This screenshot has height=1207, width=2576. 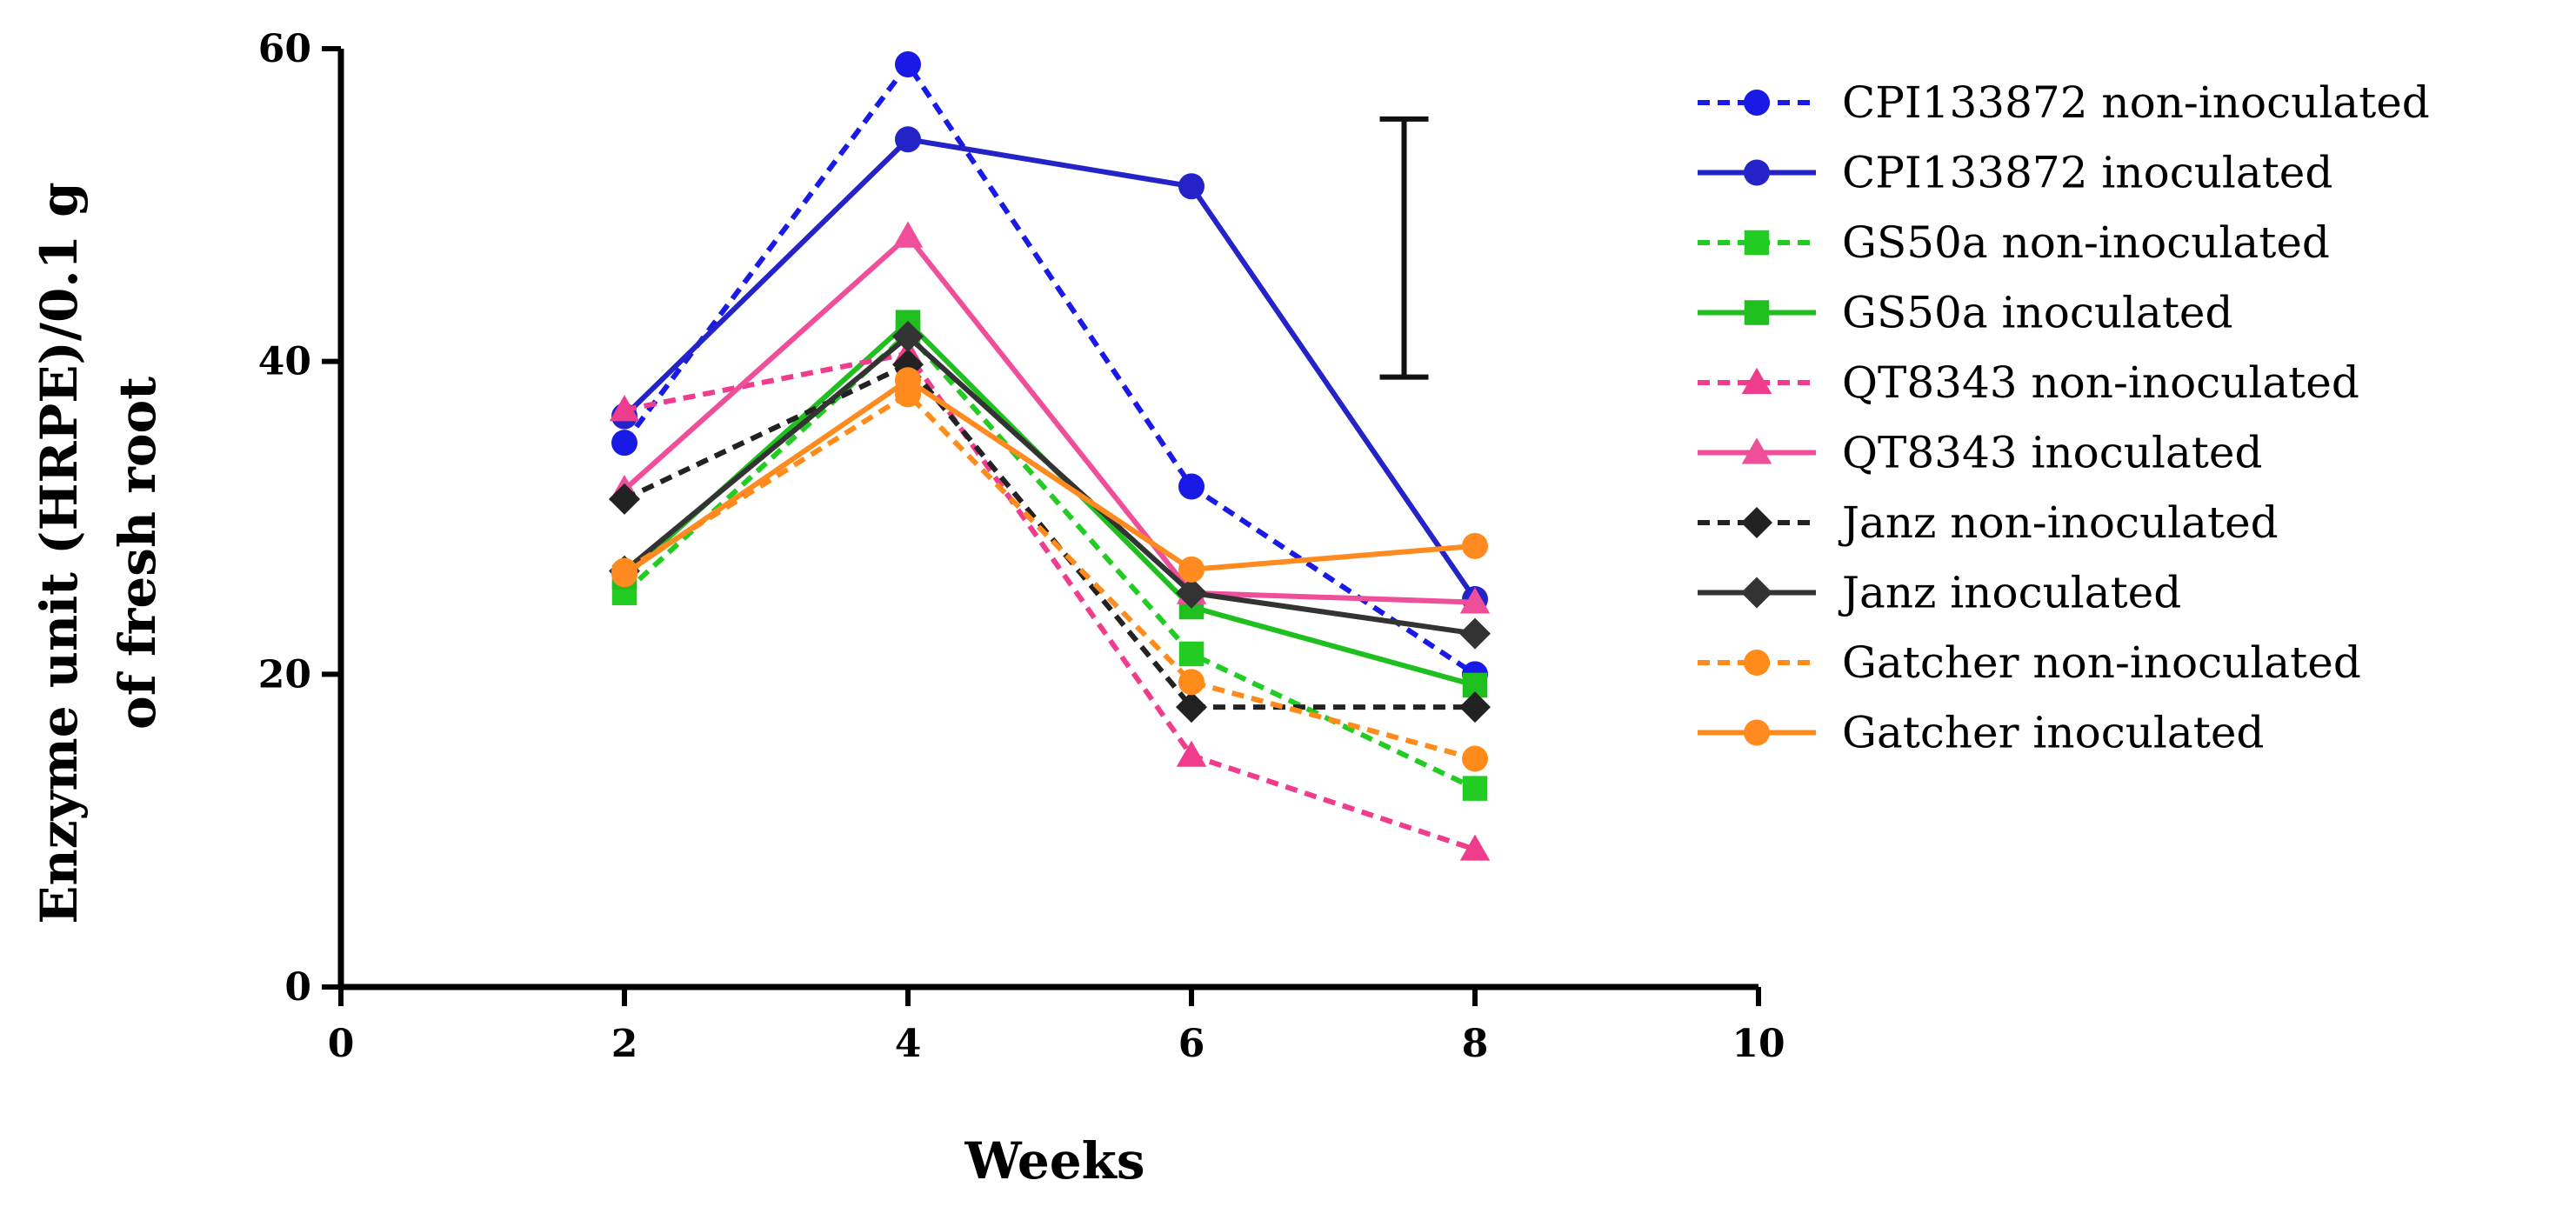 What do you see at coordinates (624, 1044) in the screenshot?
I see `x-tick-label: 2` at bounding box center [624, 1044].